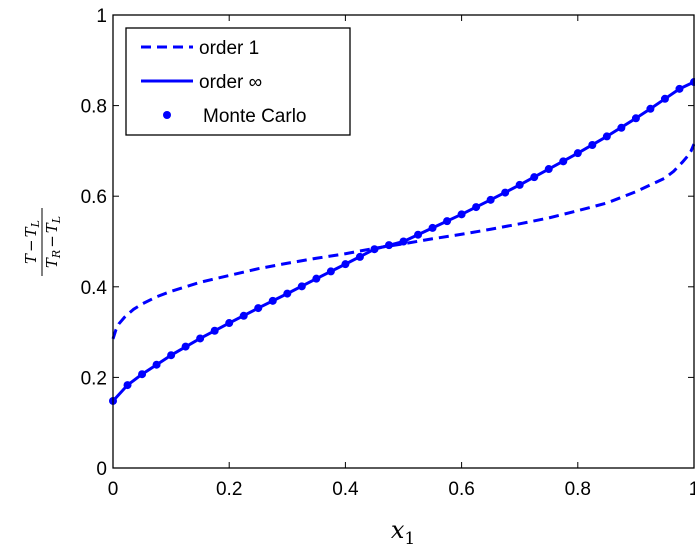  Describe the element at coordinates (94, 107) in the screenshot. I see `y-tick-label: 0.8` at that location.